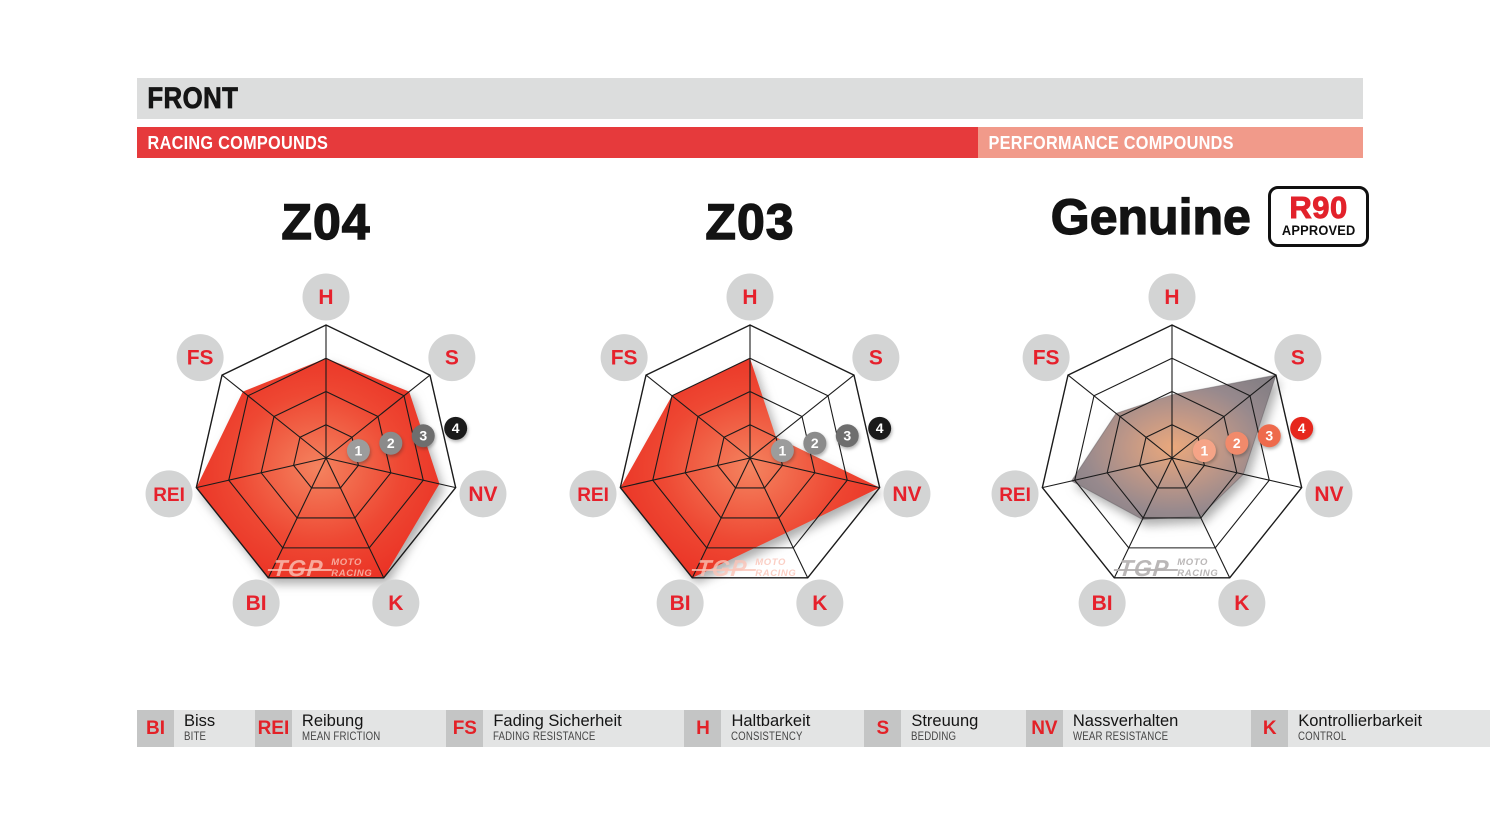 The width and height of the screenshot is (1500, 820). I want to click on legend-item-s: S Streuung BEDDING, so click(945, 728).